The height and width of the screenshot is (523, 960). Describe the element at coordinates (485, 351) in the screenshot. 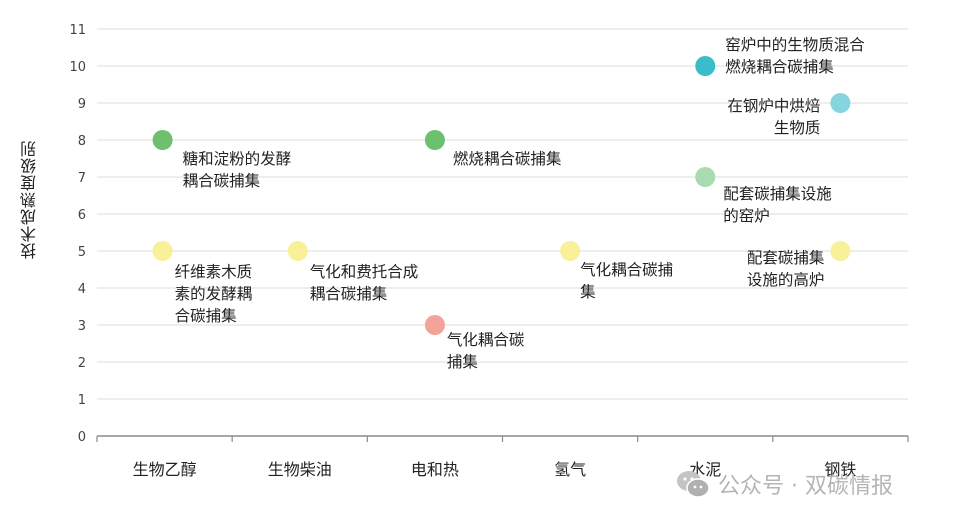

I see `point-annotation: 气化耦合碳 捕集` at that location.